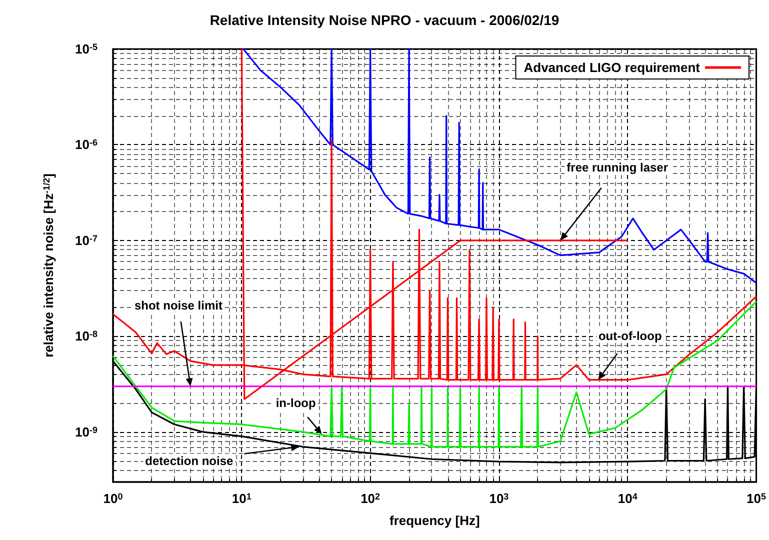 The width and height of the screenshot is (769, 540). I want to click on annotation: detection noise, so click(189, 461).